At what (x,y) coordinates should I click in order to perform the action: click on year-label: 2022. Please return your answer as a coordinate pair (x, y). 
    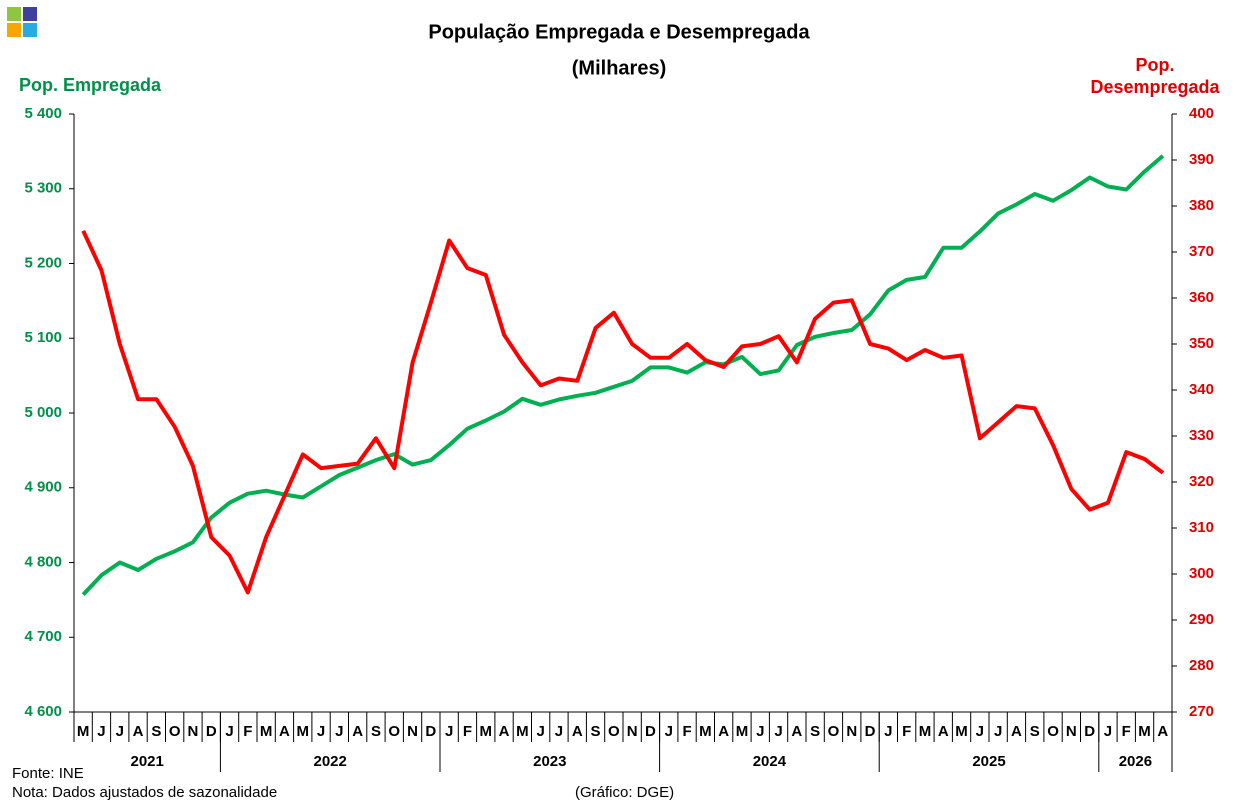
    Looking at the image, I should click on (330, 761).